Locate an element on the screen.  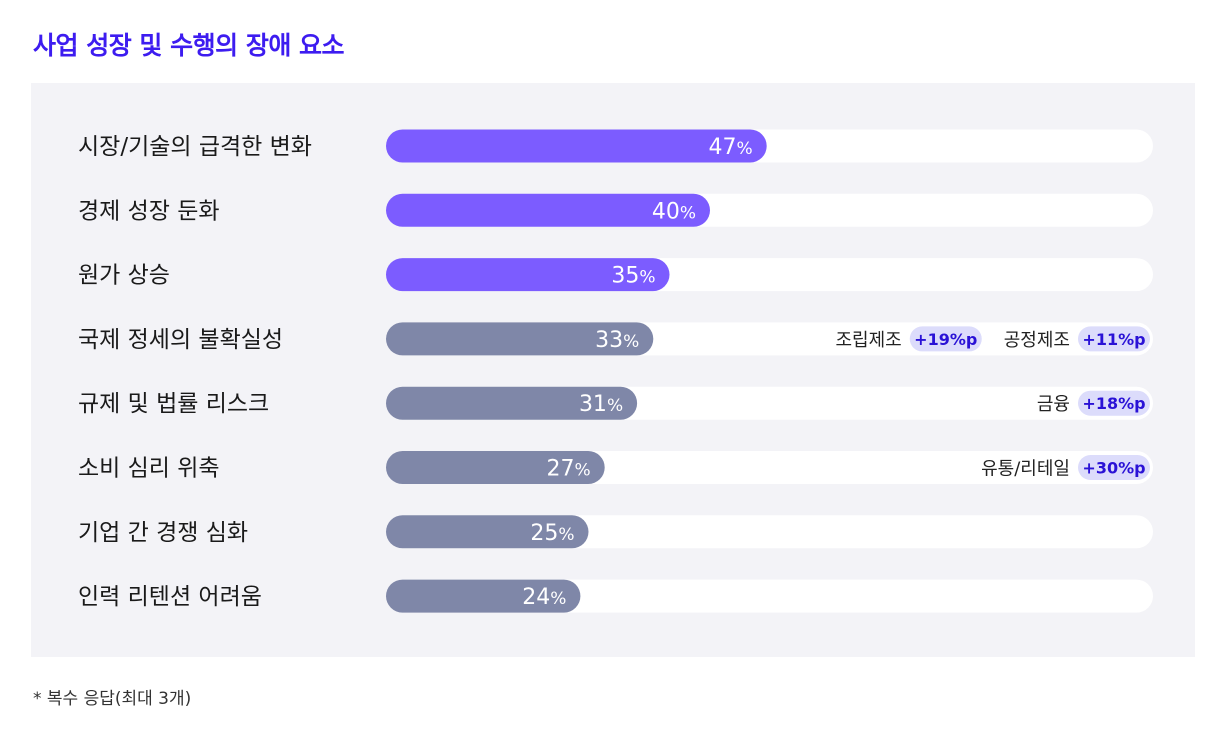
chart-title: 사업 성장 및 수행의 장애 요소 is located at coordinates (189, 45).